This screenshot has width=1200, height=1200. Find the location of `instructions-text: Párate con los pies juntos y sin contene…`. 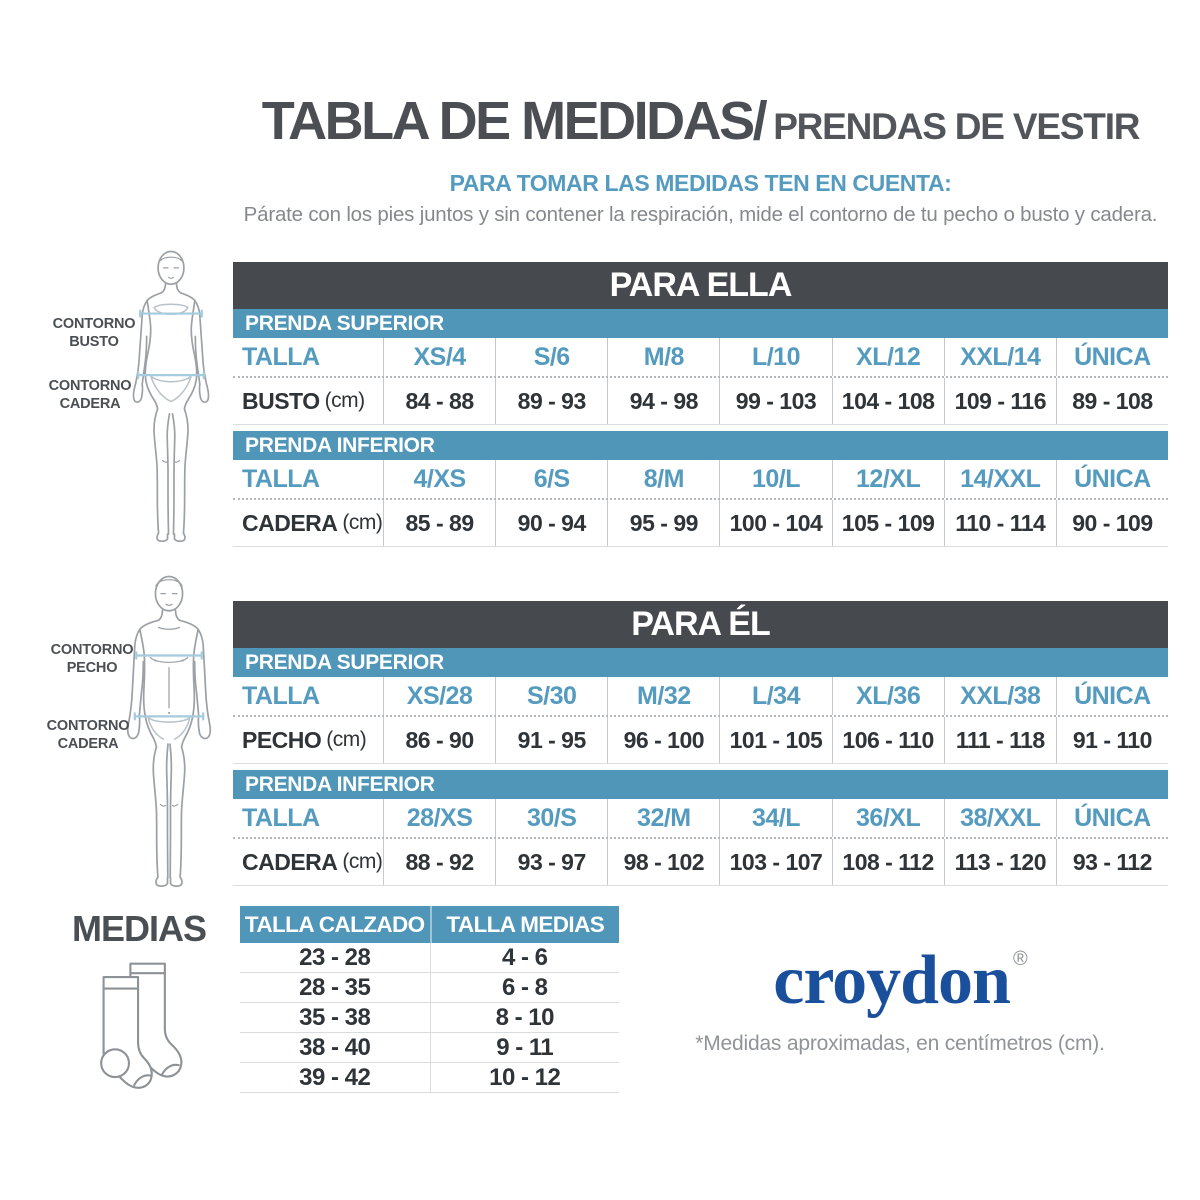

instructions-text: Párate con los pies juntos y sin contene… is located at coordinates (700, 214).